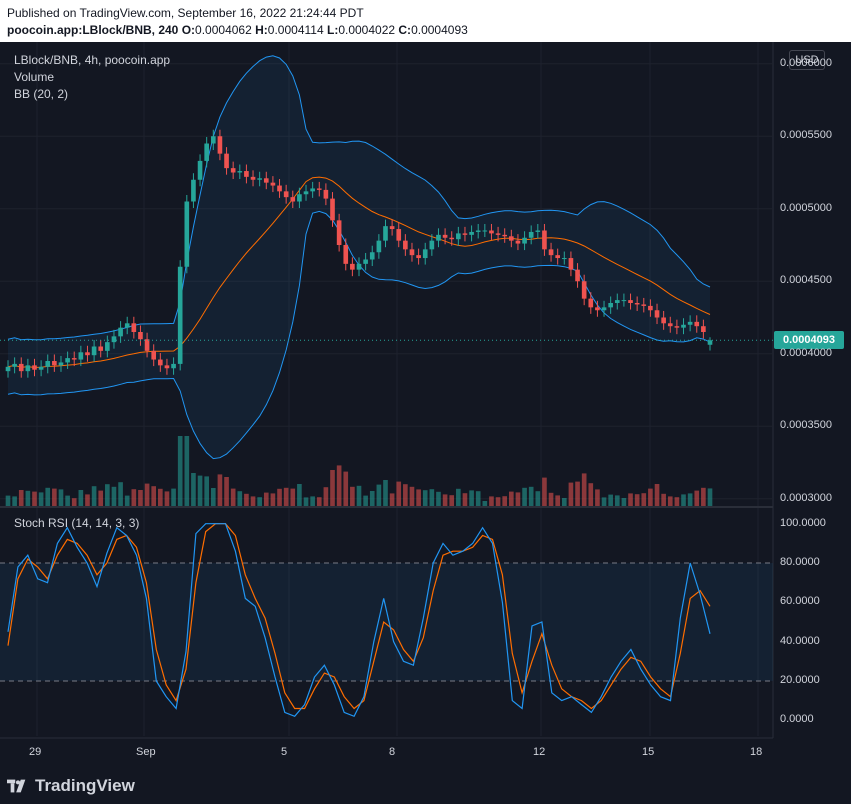 The image size is (851, 804). I want to click on last-price-tag: 0.0004093, so click(809, 340).